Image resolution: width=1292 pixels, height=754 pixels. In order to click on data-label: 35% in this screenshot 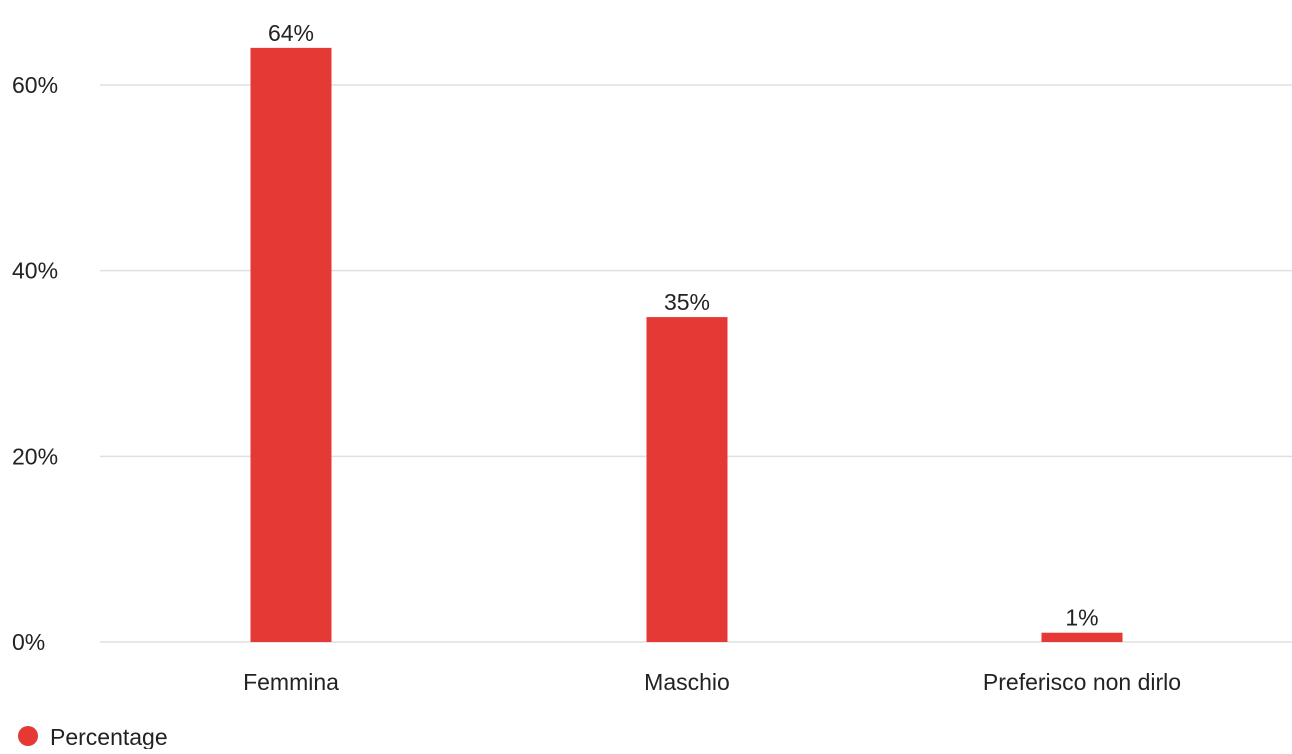, I will do `click(687, 302)`.